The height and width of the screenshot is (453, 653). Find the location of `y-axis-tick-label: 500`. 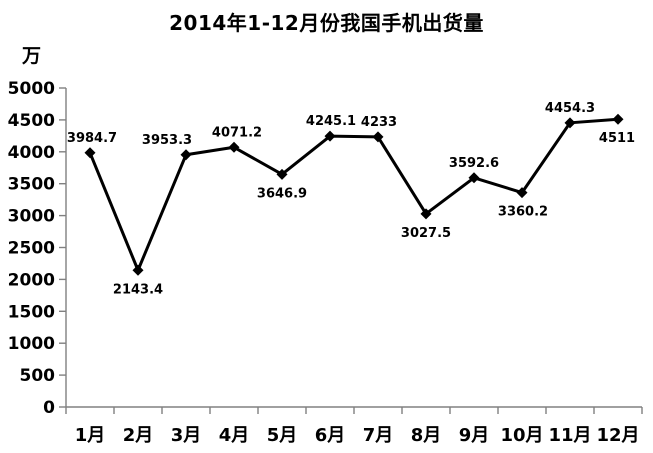

y-axis-tick-label: 500 is located at coordinates (38, 376).